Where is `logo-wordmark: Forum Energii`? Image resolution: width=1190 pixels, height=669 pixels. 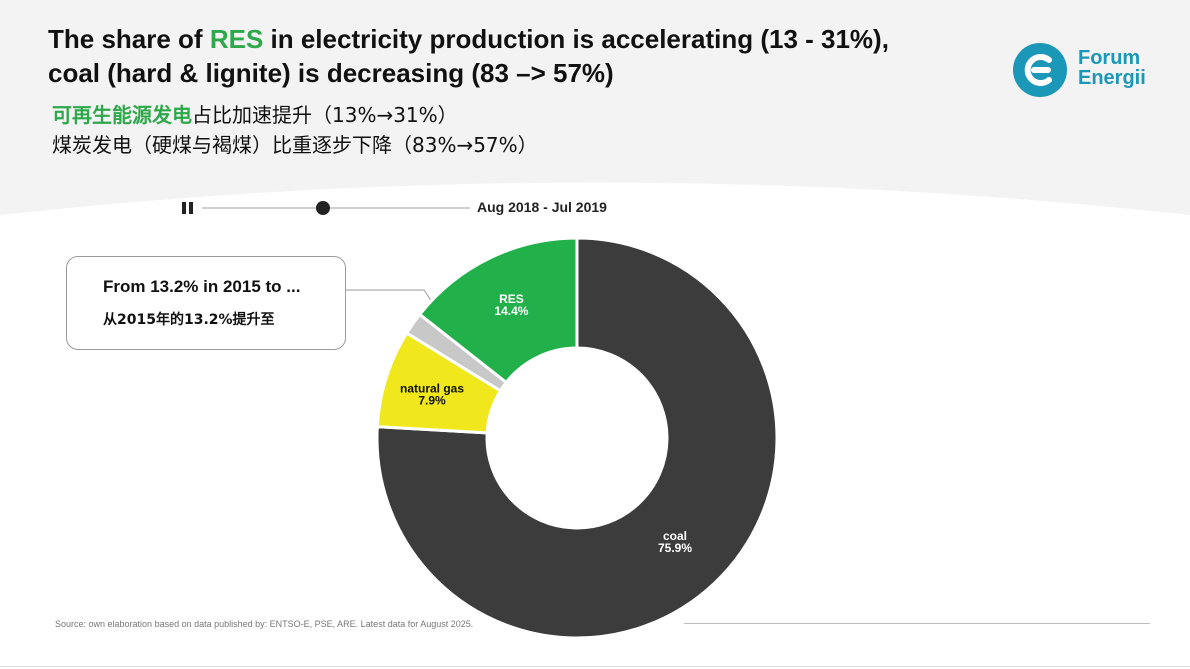 logo-wordmark: Forum Energii is located at coordinates (1112, 68).